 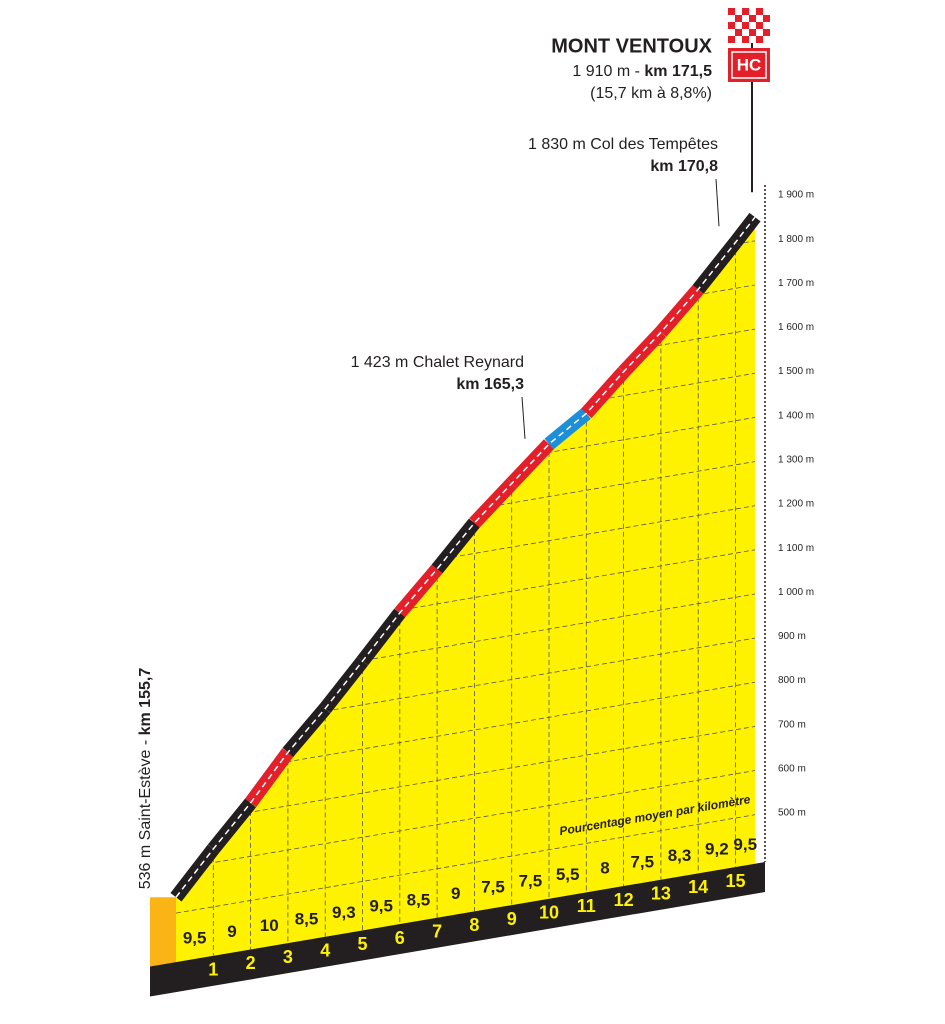 I want to click on y-tick-label: 1 800 m, so click(x=796, y=239).